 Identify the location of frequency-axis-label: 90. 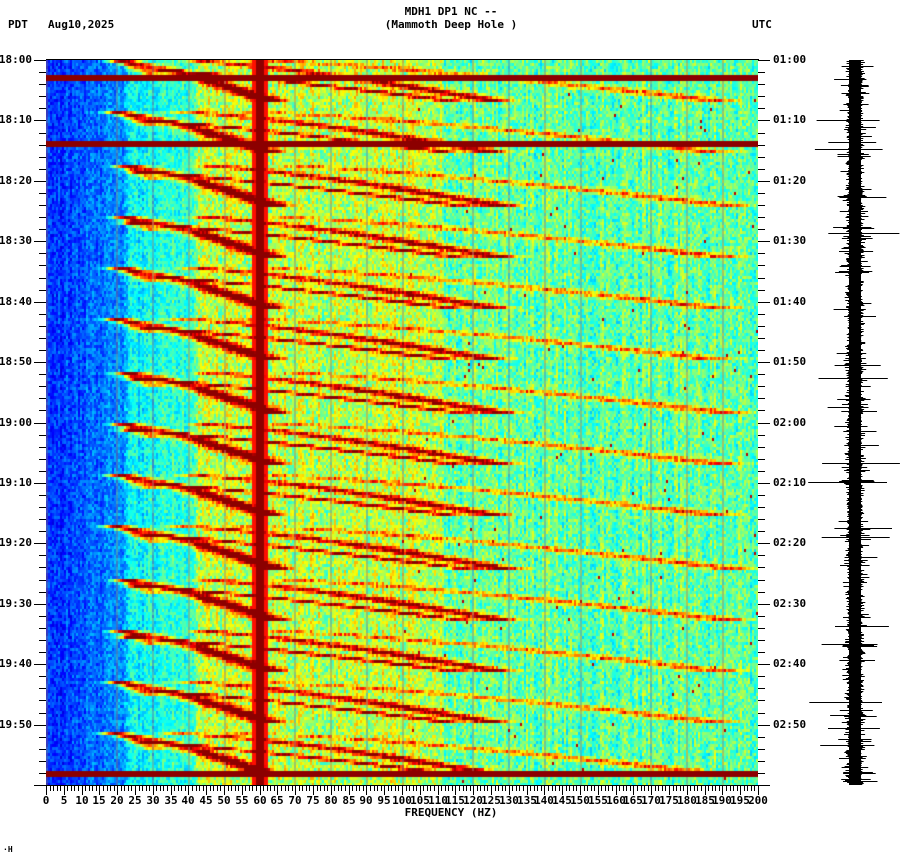
(366, 800).